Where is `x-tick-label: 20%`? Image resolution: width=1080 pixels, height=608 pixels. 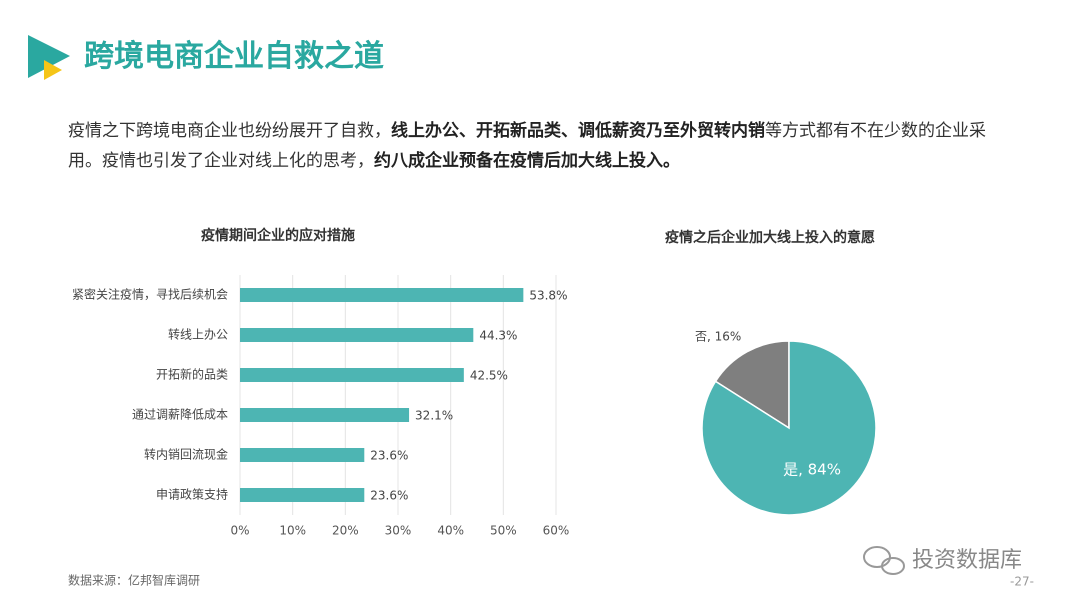
x-tick-label: 20% is located at coordinates (345, 531).